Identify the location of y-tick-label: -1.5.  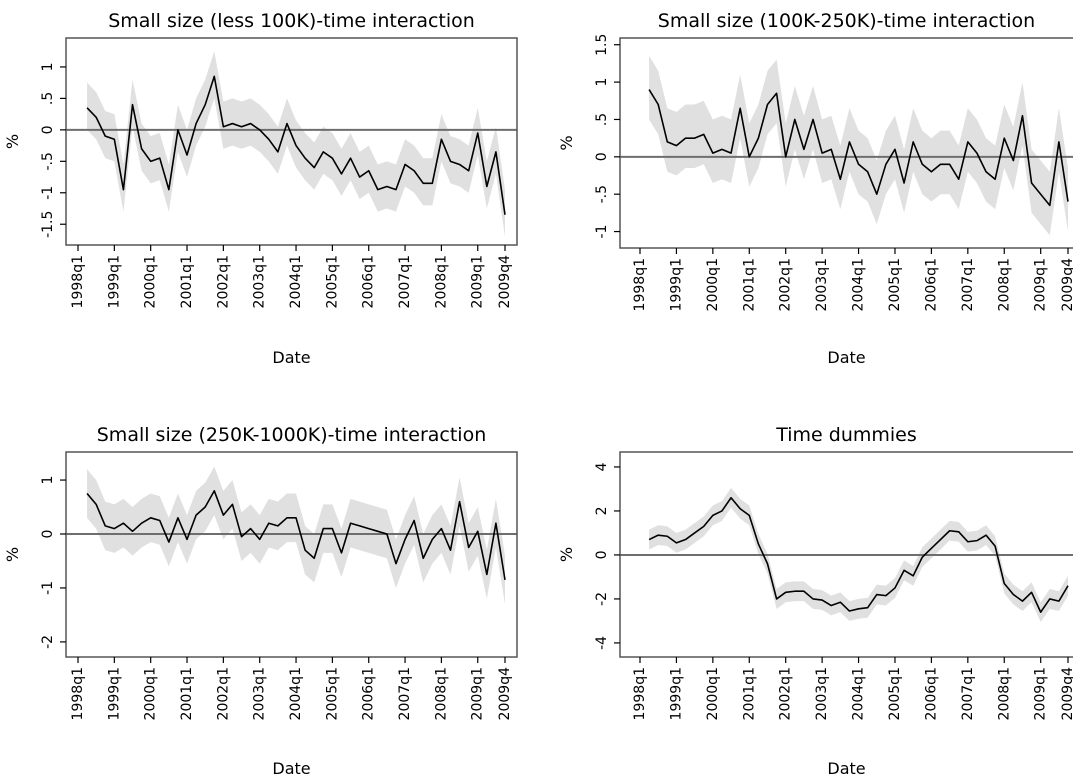
(48, 224).